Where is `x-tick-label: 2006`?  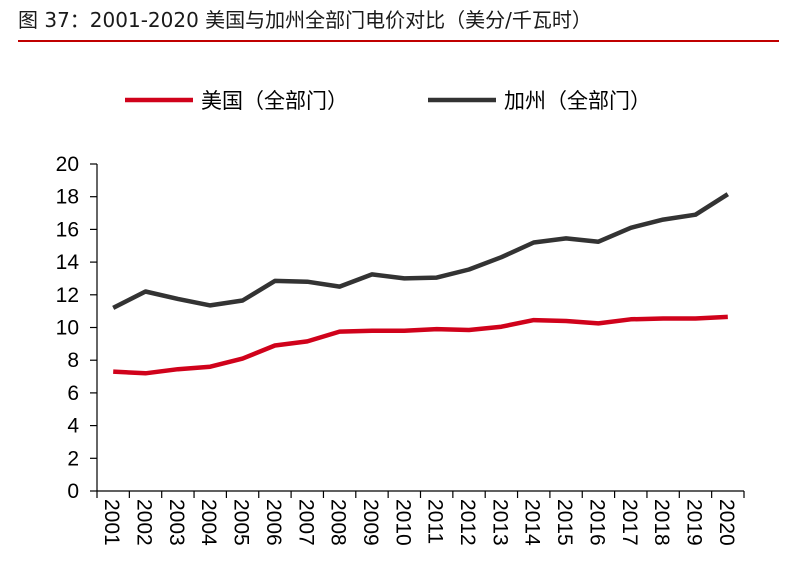 x-tick-label: 2006 is located at coordinates (273, 522).